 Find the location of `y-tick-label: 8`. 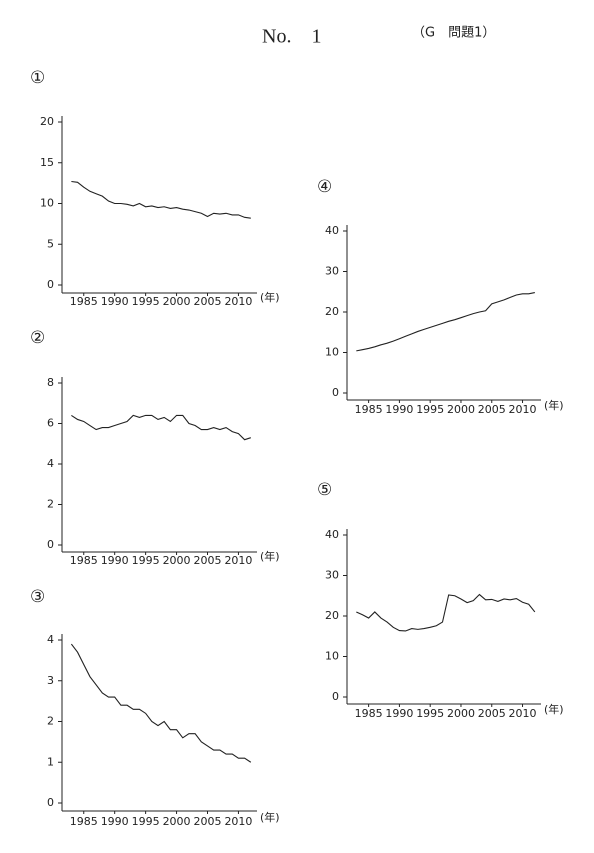

y-tick-label: 8 is located at coordinates (50, 382).